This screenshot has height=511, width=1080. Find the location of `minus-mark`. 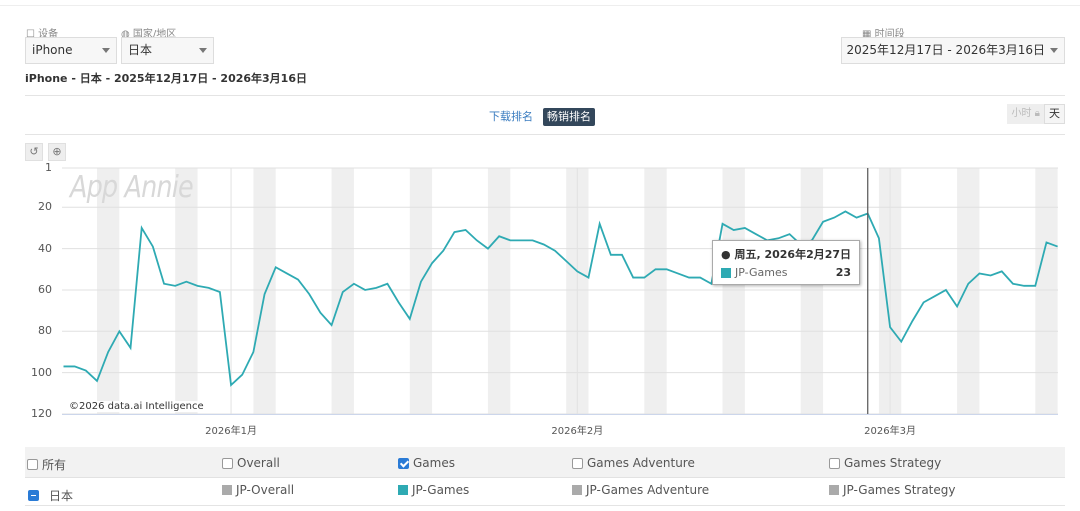

minus-mark is located at coordinates (33, 495).